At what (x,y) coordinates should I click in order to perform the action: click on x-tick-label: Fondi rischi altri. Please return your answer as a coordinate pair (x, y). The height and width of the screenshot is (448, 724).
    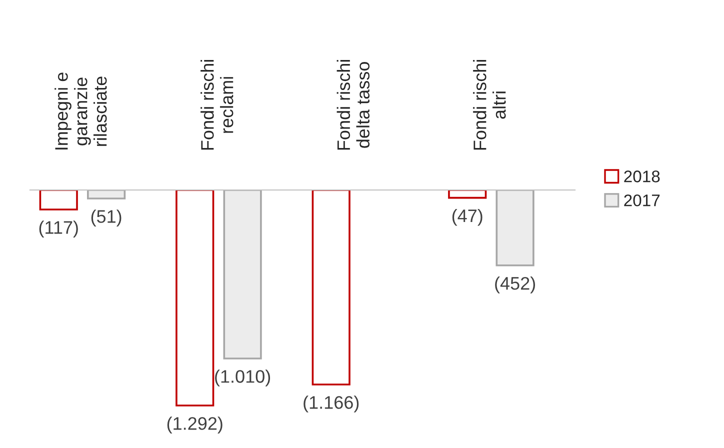
    Looking at the image, I should click on (489, 105).